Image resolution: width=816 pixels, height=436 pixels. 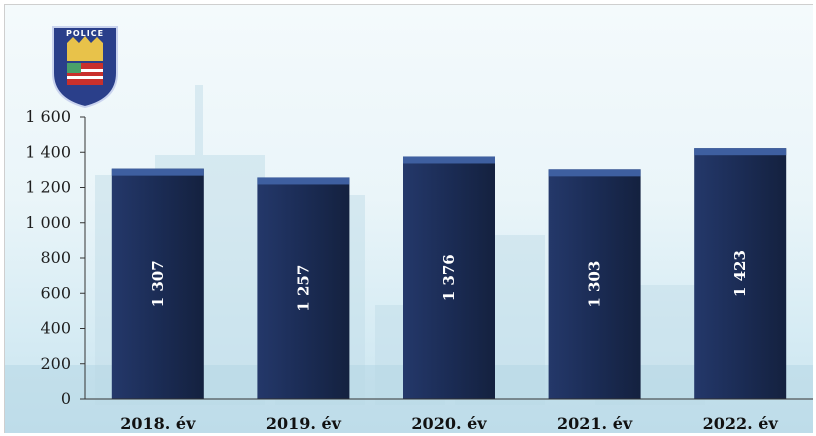 I want to click on bar-value-label: 1 303, so click(x=595, y=284).